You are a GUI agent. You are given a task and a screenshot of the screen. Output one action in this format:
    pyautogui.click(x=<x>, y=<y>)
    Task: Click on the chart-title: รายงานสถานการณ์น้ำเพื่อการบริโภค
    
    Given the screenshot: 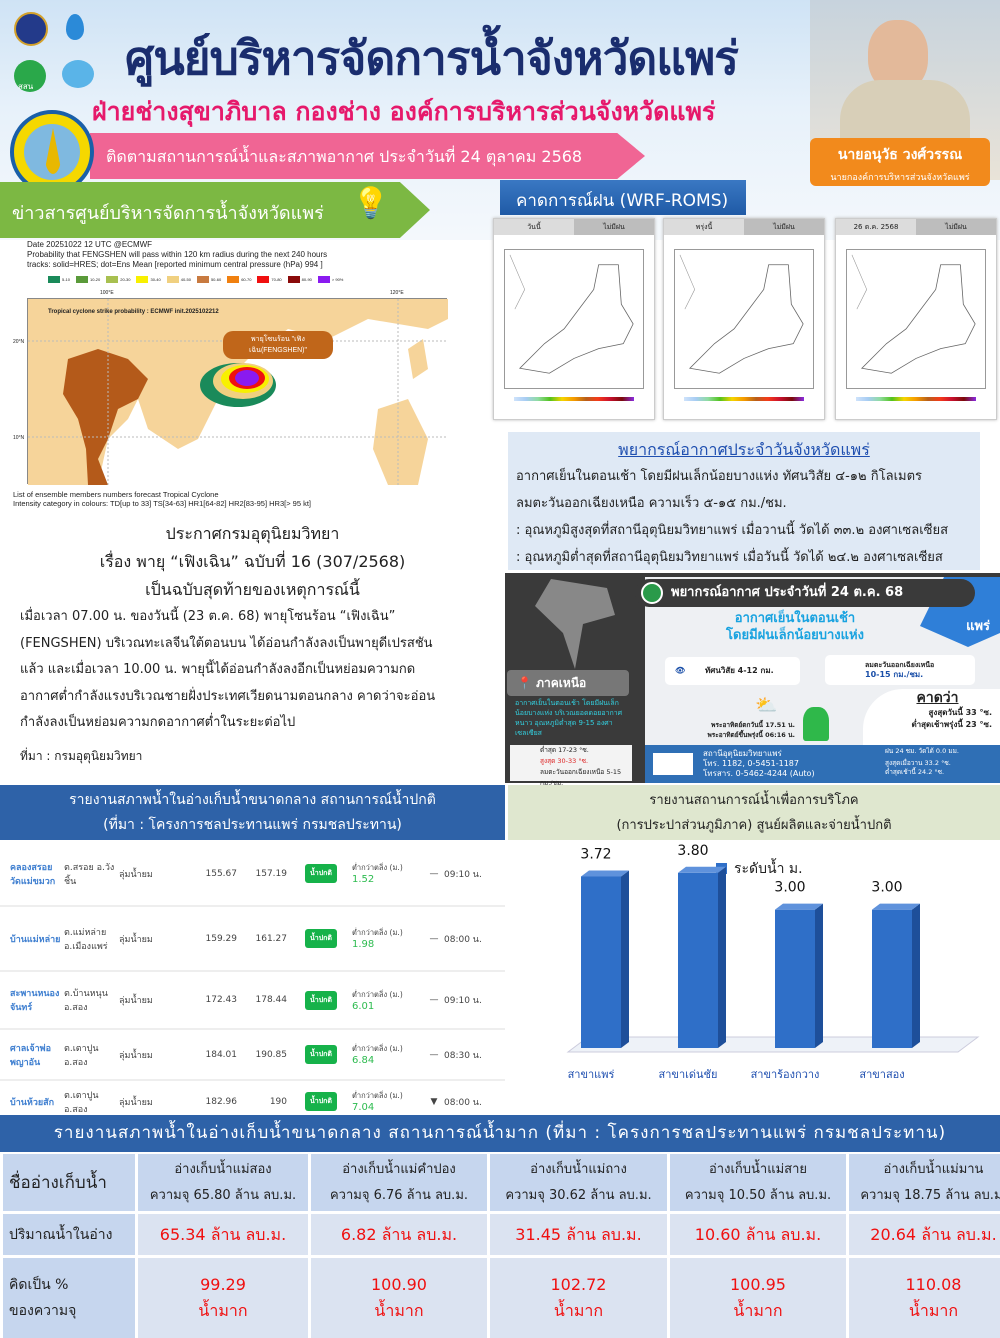 What is the action you would take?
    pyautogui.click(x=754, y=800)
    